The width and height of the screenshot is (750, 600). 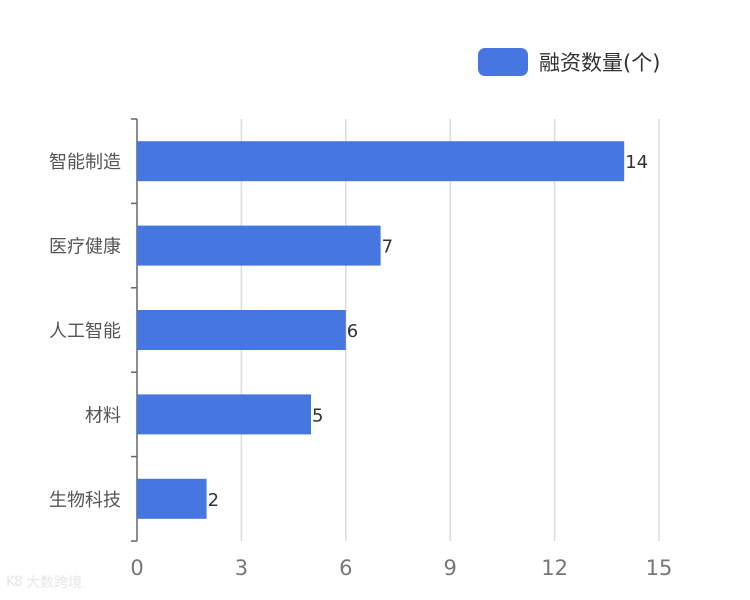 What do you see at coordinates (241, 568) in the screenshot?
I see `x-tick-label: 3` at bounding box center [241, 568].